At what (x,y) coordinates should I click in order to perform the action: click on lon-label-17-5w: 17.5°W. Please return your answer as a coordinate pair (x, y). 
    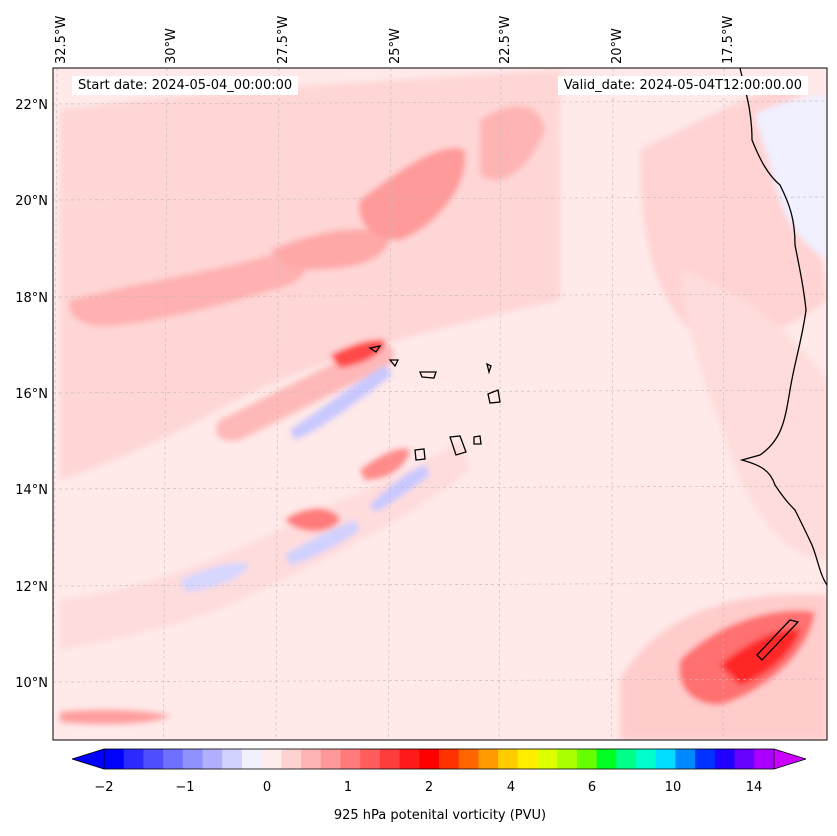
    Looking at the image, I should click on (728, 39).